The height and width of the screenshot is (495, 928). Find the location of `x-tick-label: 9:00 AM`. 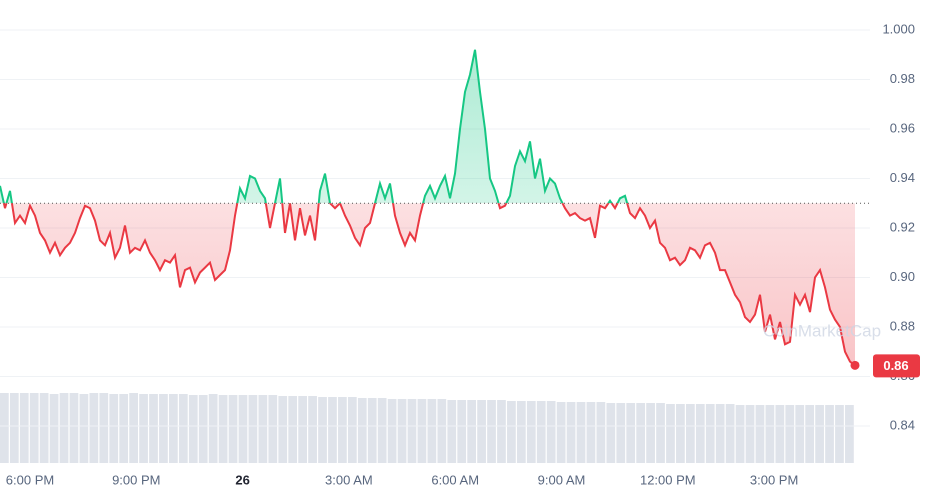

x-tick-label: 9:00 AM is located at coordinates (562, 479).